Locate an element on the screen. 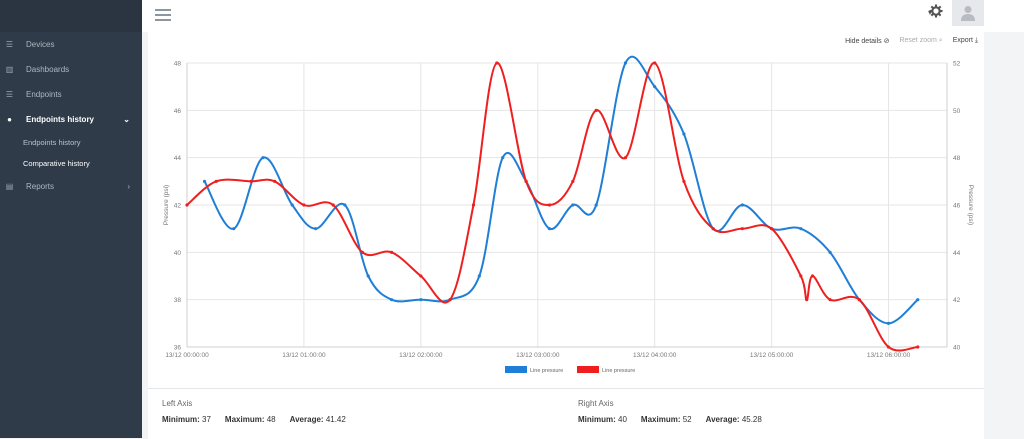 This screenshot has width=1024, height=439. reset-zoom-button: Reset zoom ⌕ is located at coordinates (920, 41).